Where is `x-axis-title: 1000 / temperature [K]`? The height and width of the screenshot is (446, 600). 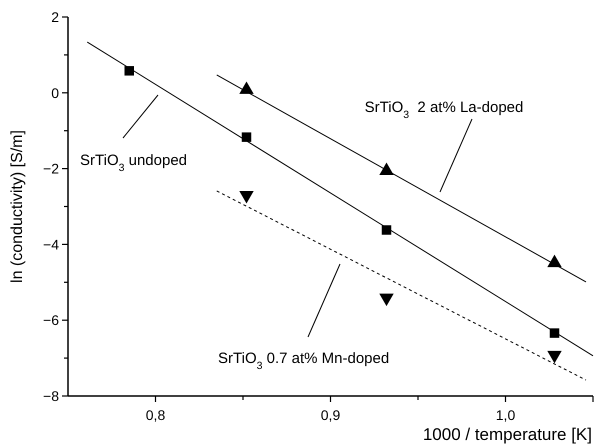 x-axis-title: 1000 / temperature [K] is located at coordinates (507, 434).